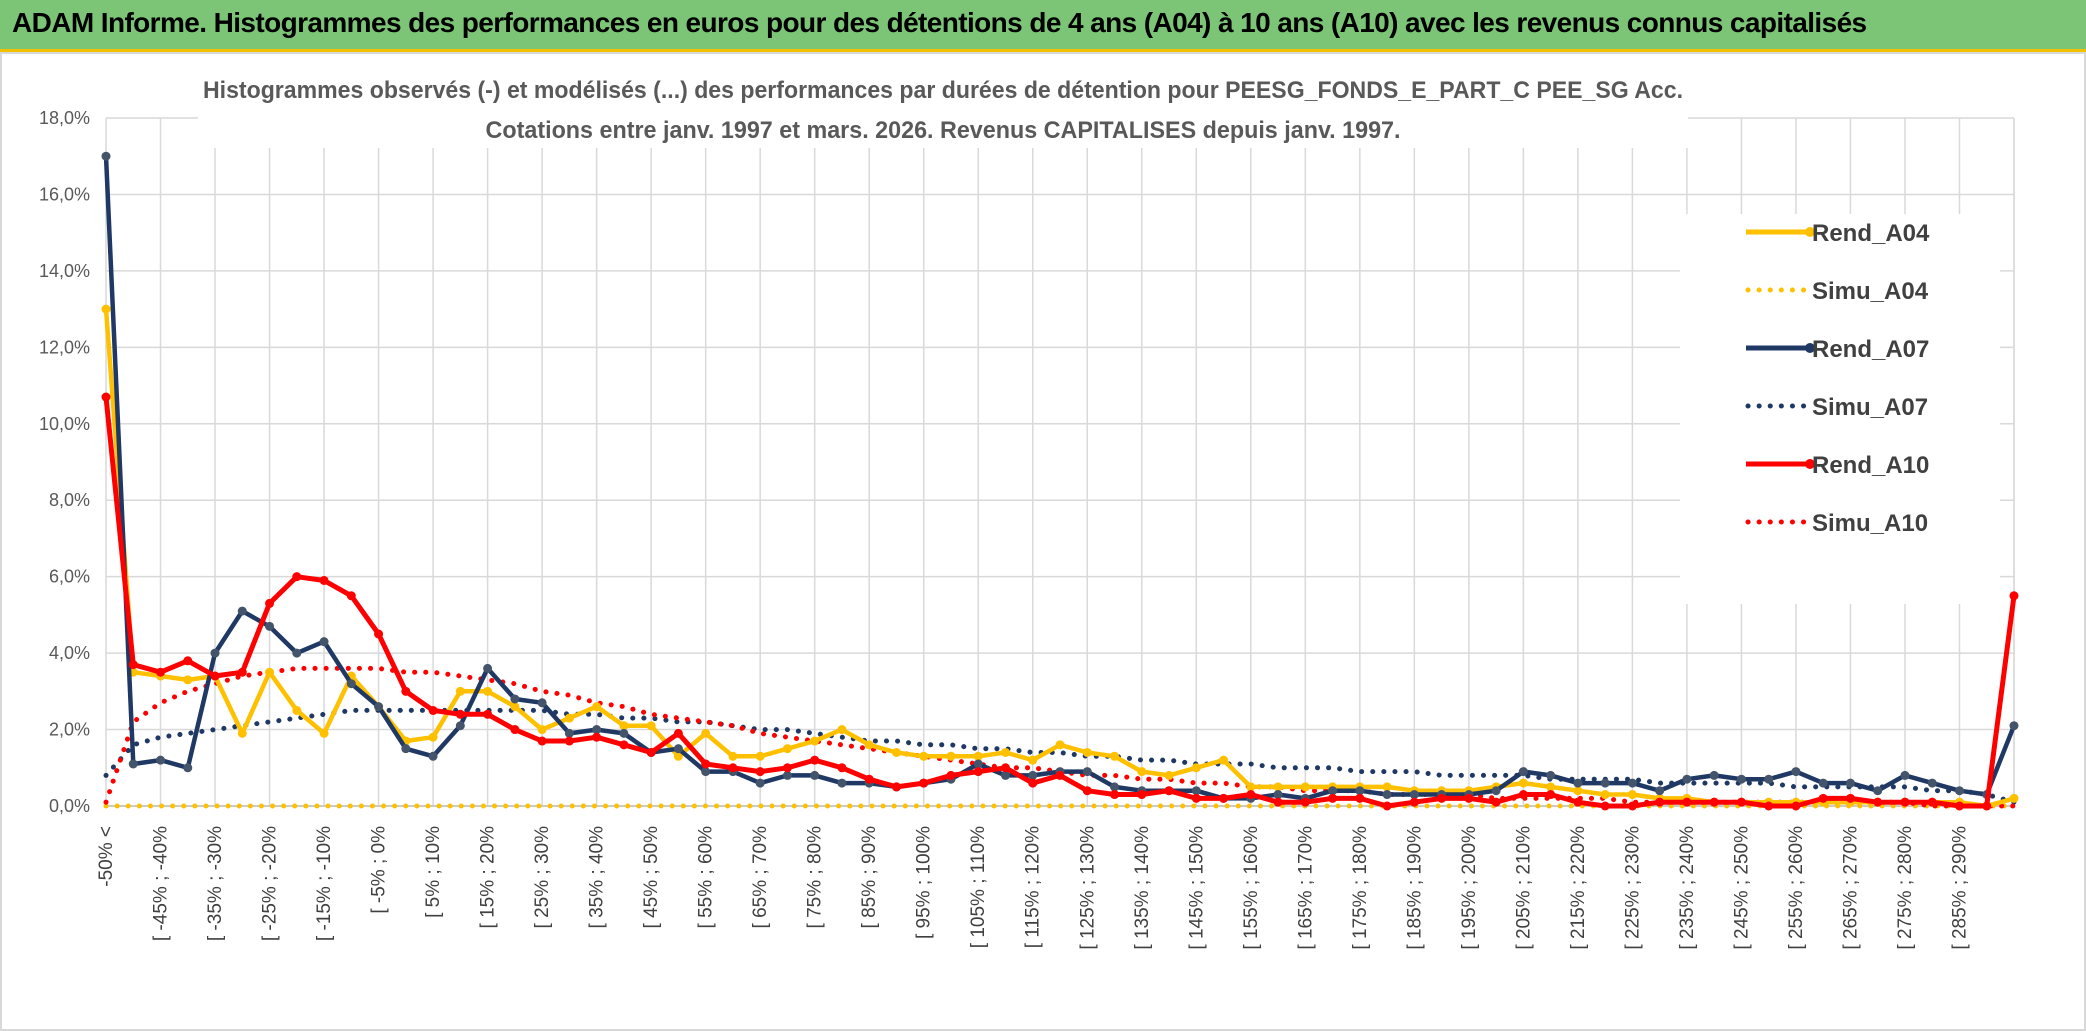 The image size is (2086, 1031). Describe the element at coordinates (869, 877) in the screenshot. I see `x-tick-label: [ 85% ; 90%` at that location.